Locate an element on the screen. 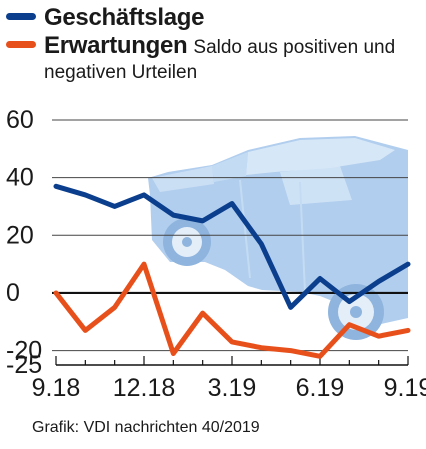 This screenshot has height=449, width=426. y-tick-label: 60 is located at coordinates (20, 120).